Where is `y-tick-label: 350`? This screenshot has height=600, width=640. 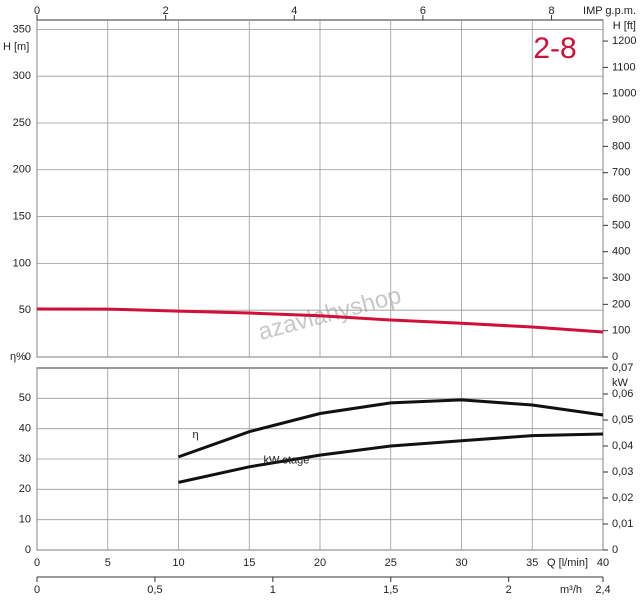
y-tick-label: 350 is located at coordinates (22, 29).